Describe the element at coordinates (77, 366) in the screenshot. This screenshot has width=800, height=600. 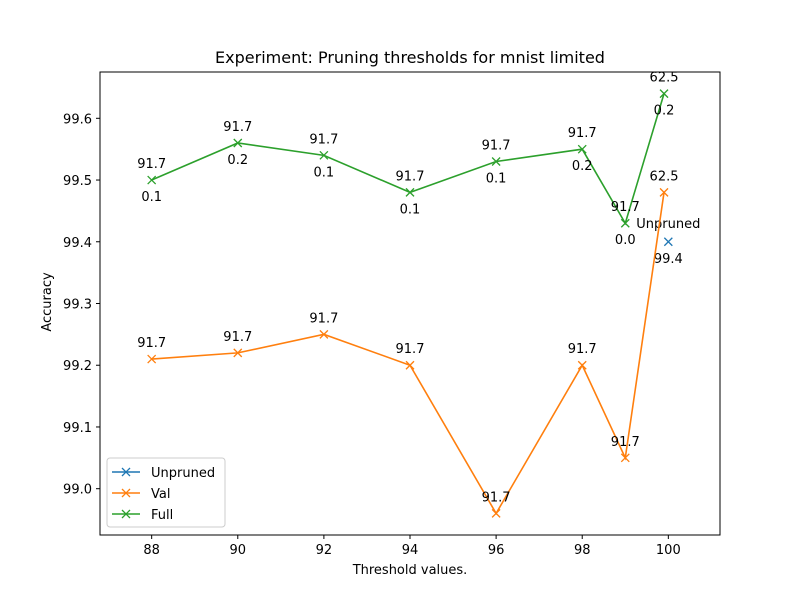
I see `y-tick-label: 99.2` at that location.